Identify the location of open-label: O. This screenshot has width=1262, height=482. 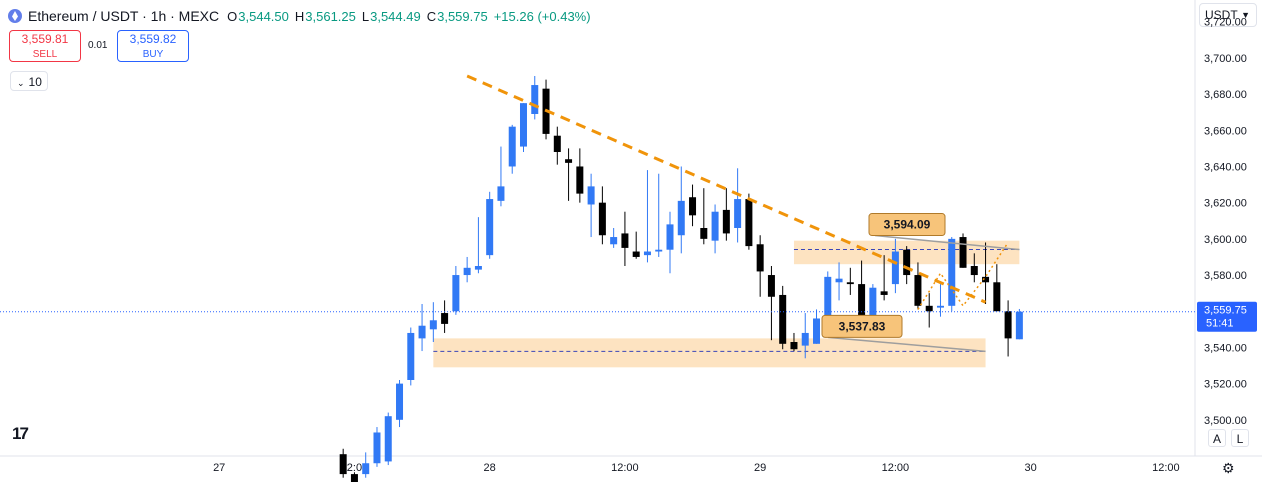
(232, 16).